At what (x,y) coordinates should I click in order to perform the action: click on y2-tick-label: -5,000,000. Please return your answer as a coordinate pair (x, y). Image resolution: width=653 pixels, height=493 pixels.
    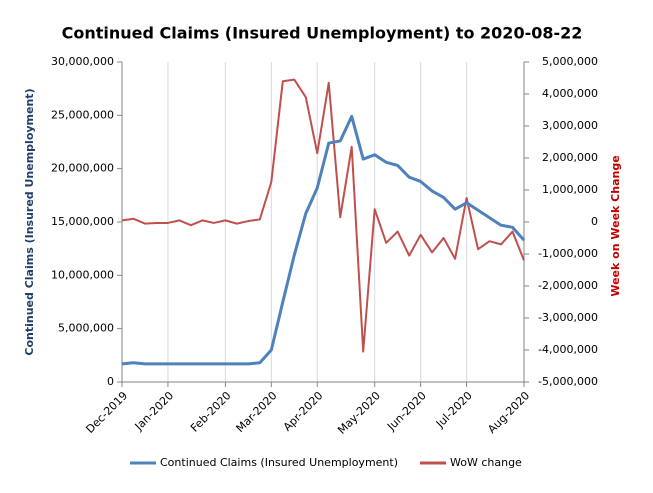
    Looking at the image, I should click on (568, 381).